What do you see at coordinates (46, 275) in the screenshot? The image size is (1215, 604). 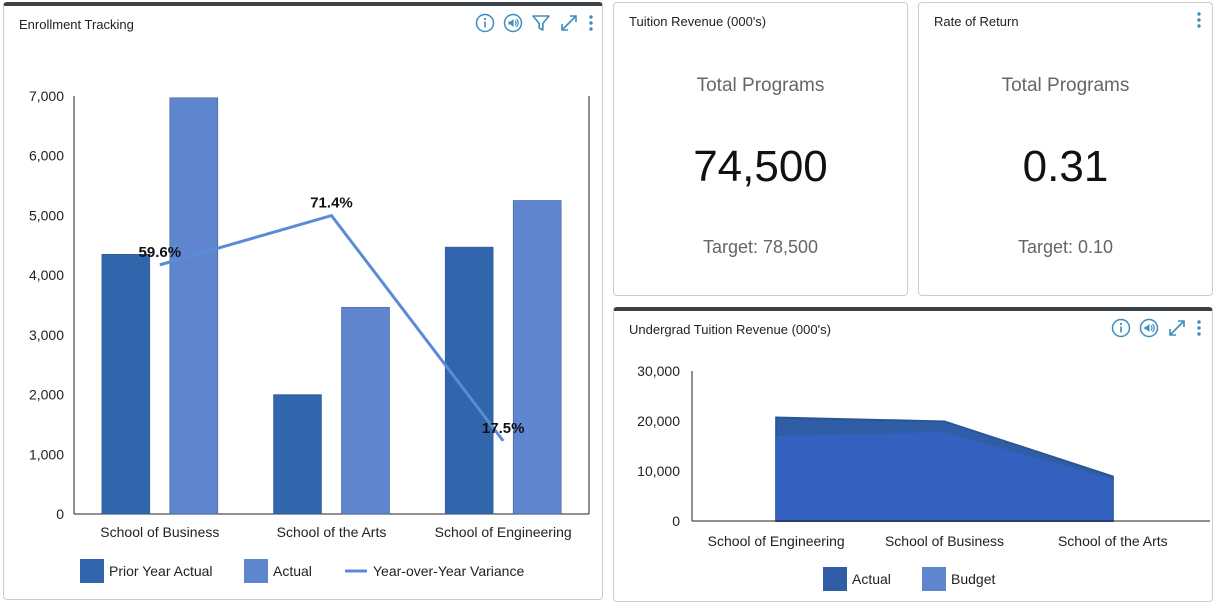 I see `y-tick-label: 4,000` at bounding box center [46, 275].